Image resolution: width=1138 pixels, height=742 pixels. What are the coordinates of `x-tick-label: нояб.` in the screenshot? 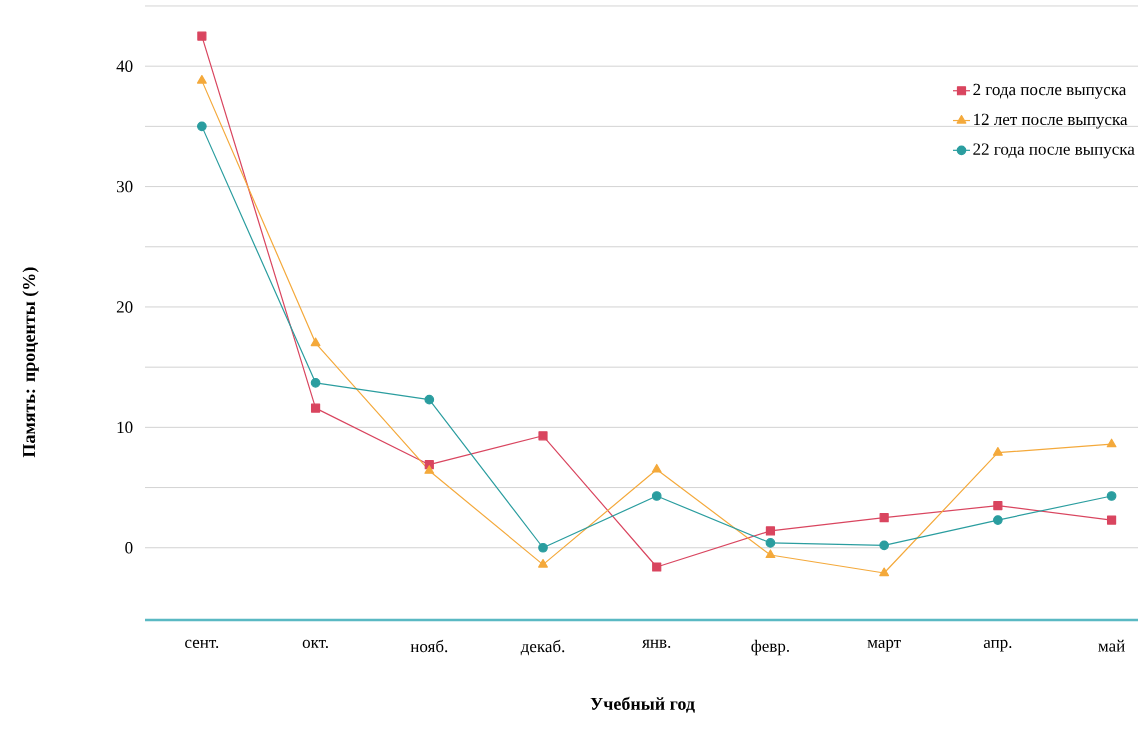 It's located at (429, 646).